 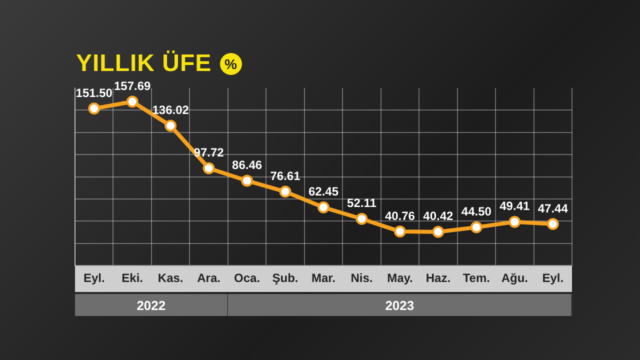 I want to click on x-tick-label: Mar., so click(x=323, y=278).